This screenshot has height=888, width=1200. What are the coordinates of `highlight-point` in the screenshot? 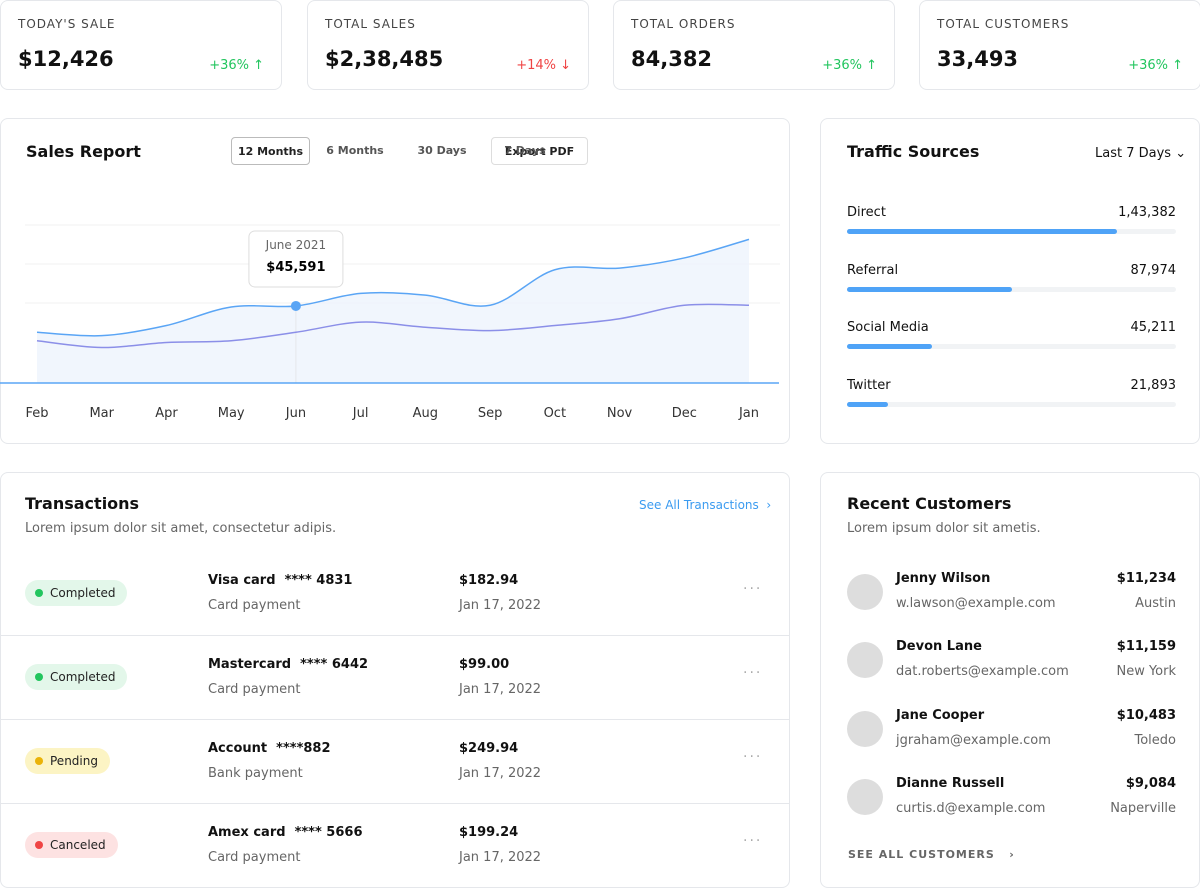 It's located at (295, 305).